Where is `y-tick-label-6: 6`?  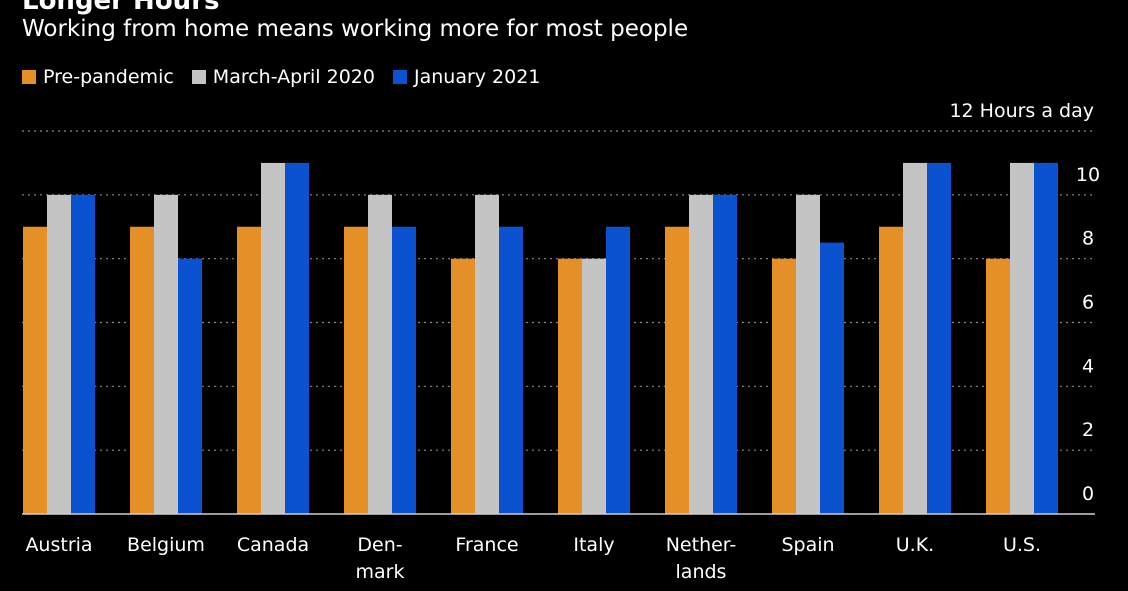
y-tick-label-6: 6 is located at coordinates (1088, 303).